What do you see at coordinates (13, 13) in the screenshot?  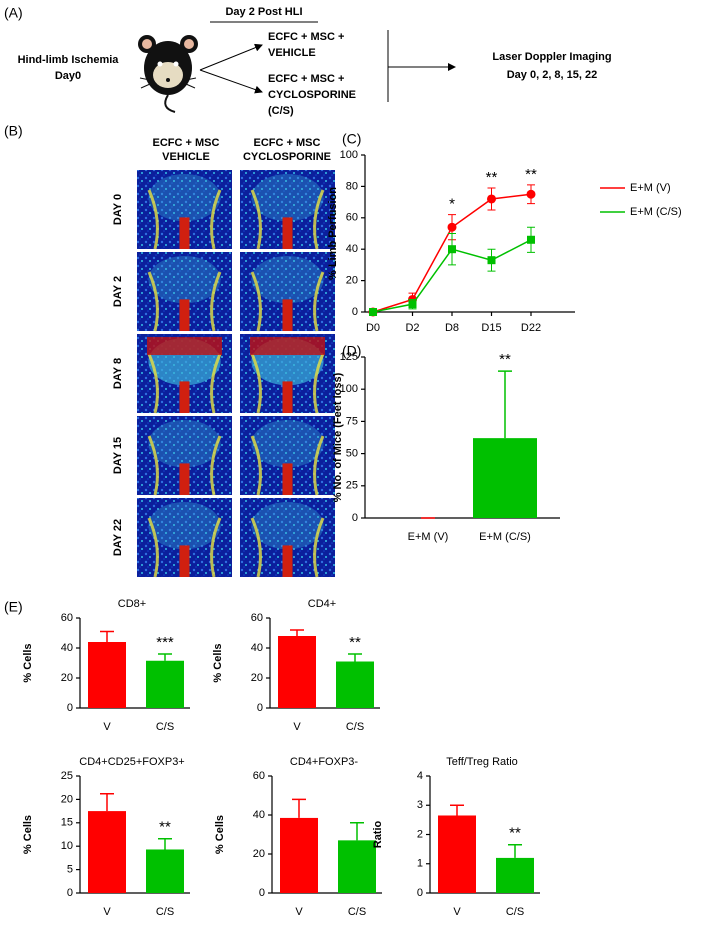 I see `panel-label: (A)` at bounding box center [13, 13].